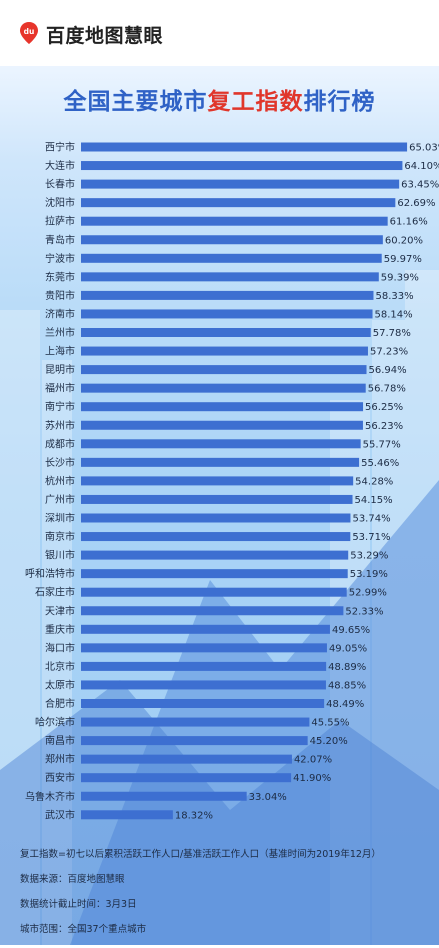 The image size is (439, 948). I want to click on value-label: 41.90%, so click(312, 778).